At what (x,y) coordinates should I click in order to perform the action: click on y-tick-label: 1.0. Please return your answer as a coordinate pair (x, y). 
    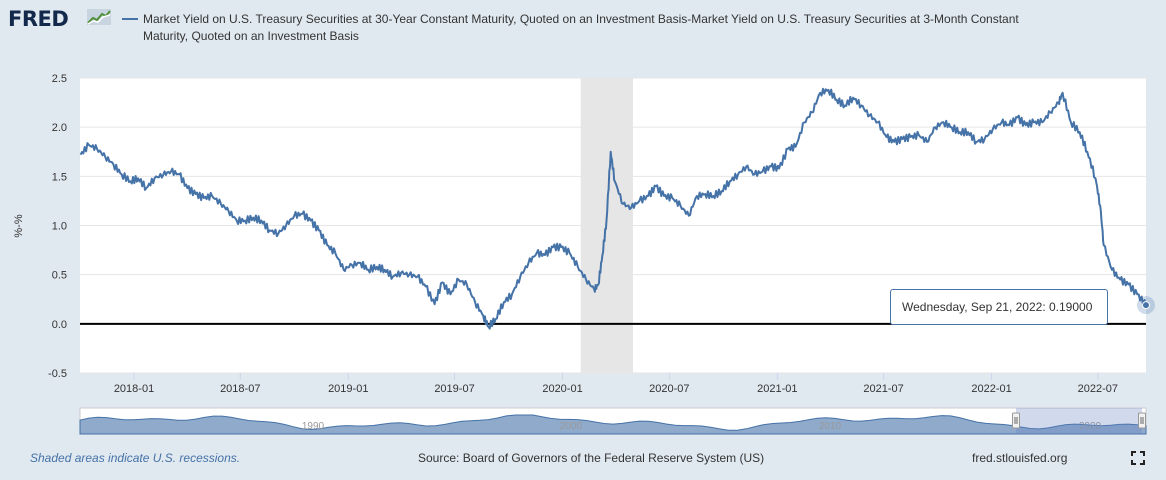
    Looking at the image, I should click on (59, 227).